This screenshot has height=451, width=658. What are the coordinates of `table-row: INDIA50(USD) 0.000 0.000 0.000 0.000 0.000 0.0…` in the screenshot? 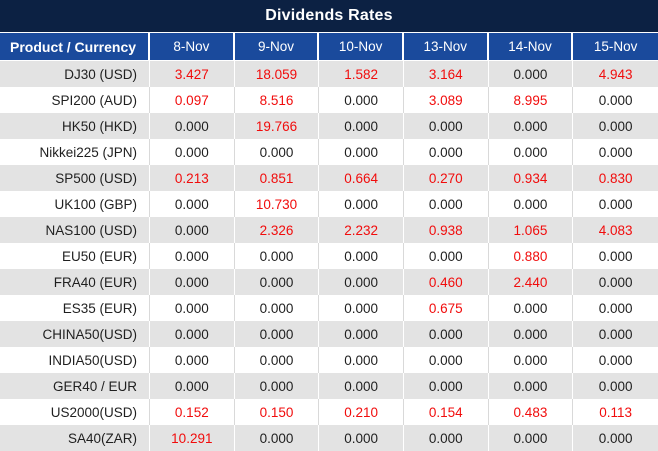 It's located at (329, 360).